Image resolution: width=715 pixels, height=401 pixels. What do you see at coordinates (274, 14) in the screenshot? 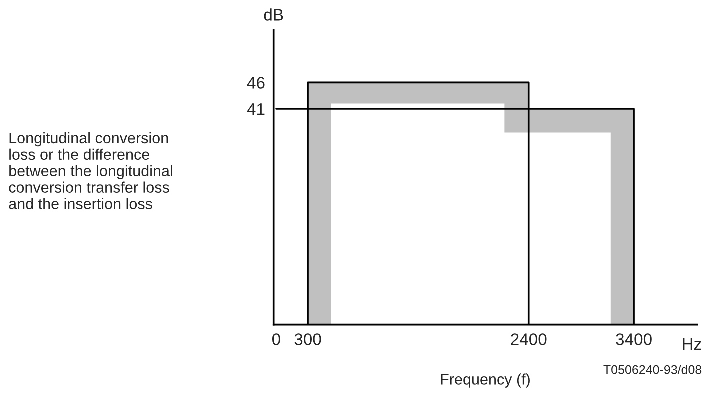
I see `y-axis-title: dB` at bounding box center [274, 14].